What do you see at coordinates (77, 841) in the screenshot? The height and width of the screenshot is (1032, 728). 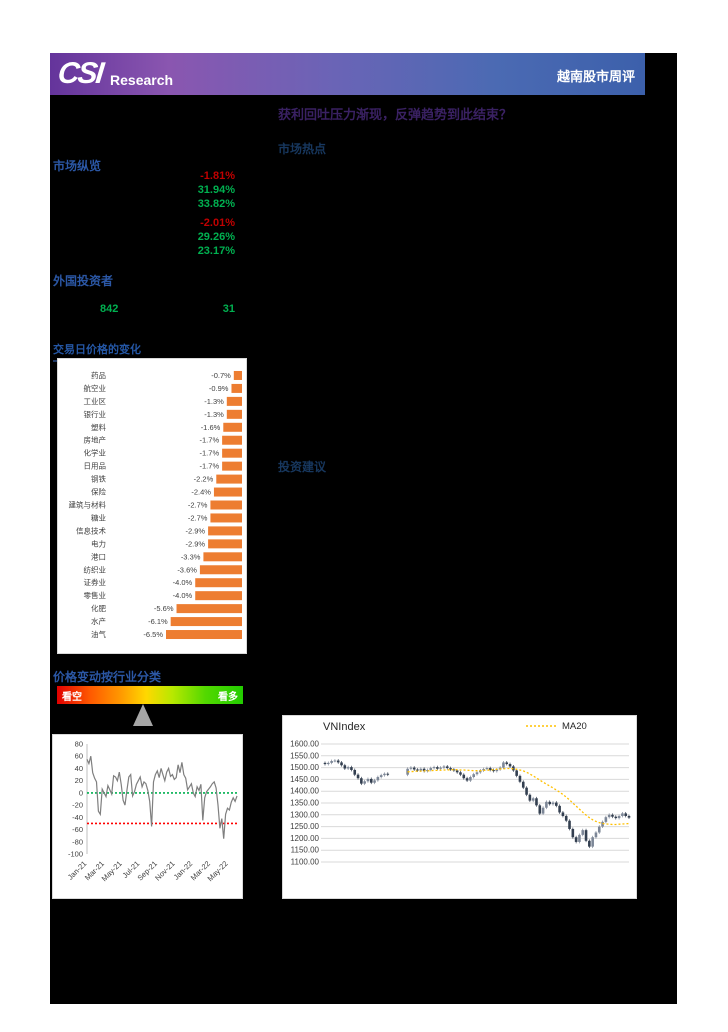 I see `y-tick-label: -80` at bounding box center [77, 841].